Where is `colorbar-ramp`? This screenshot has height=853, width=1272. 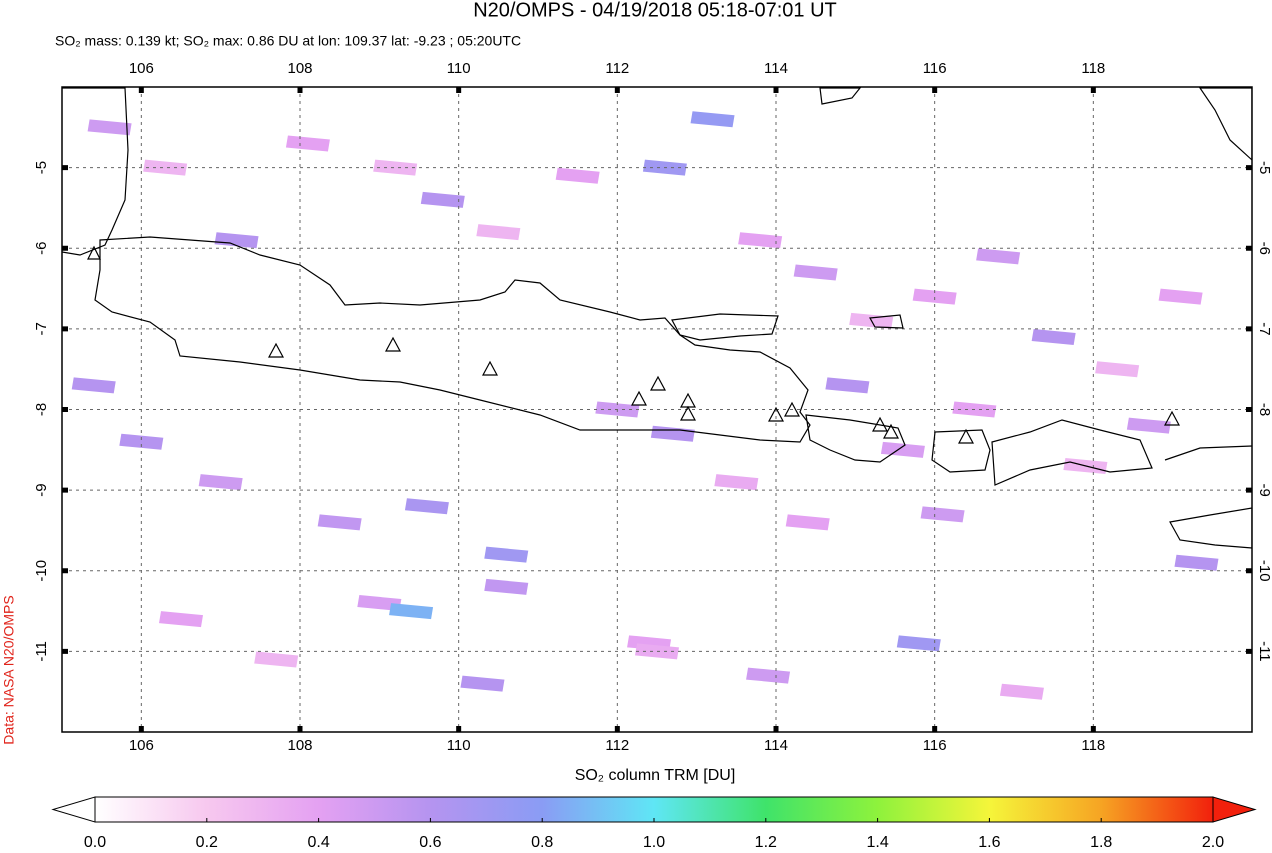 colorbar-ramp is located at coordinates (654, 809).